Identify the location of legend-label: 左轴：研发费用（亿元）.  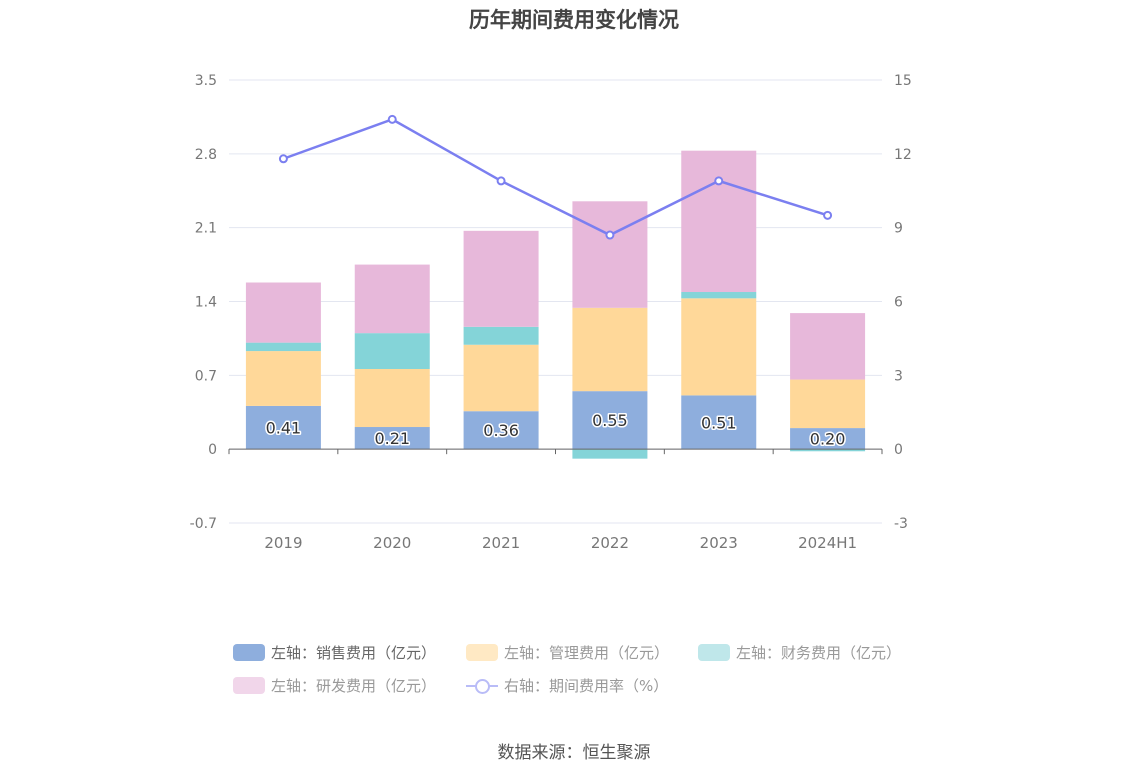
(354, 686).